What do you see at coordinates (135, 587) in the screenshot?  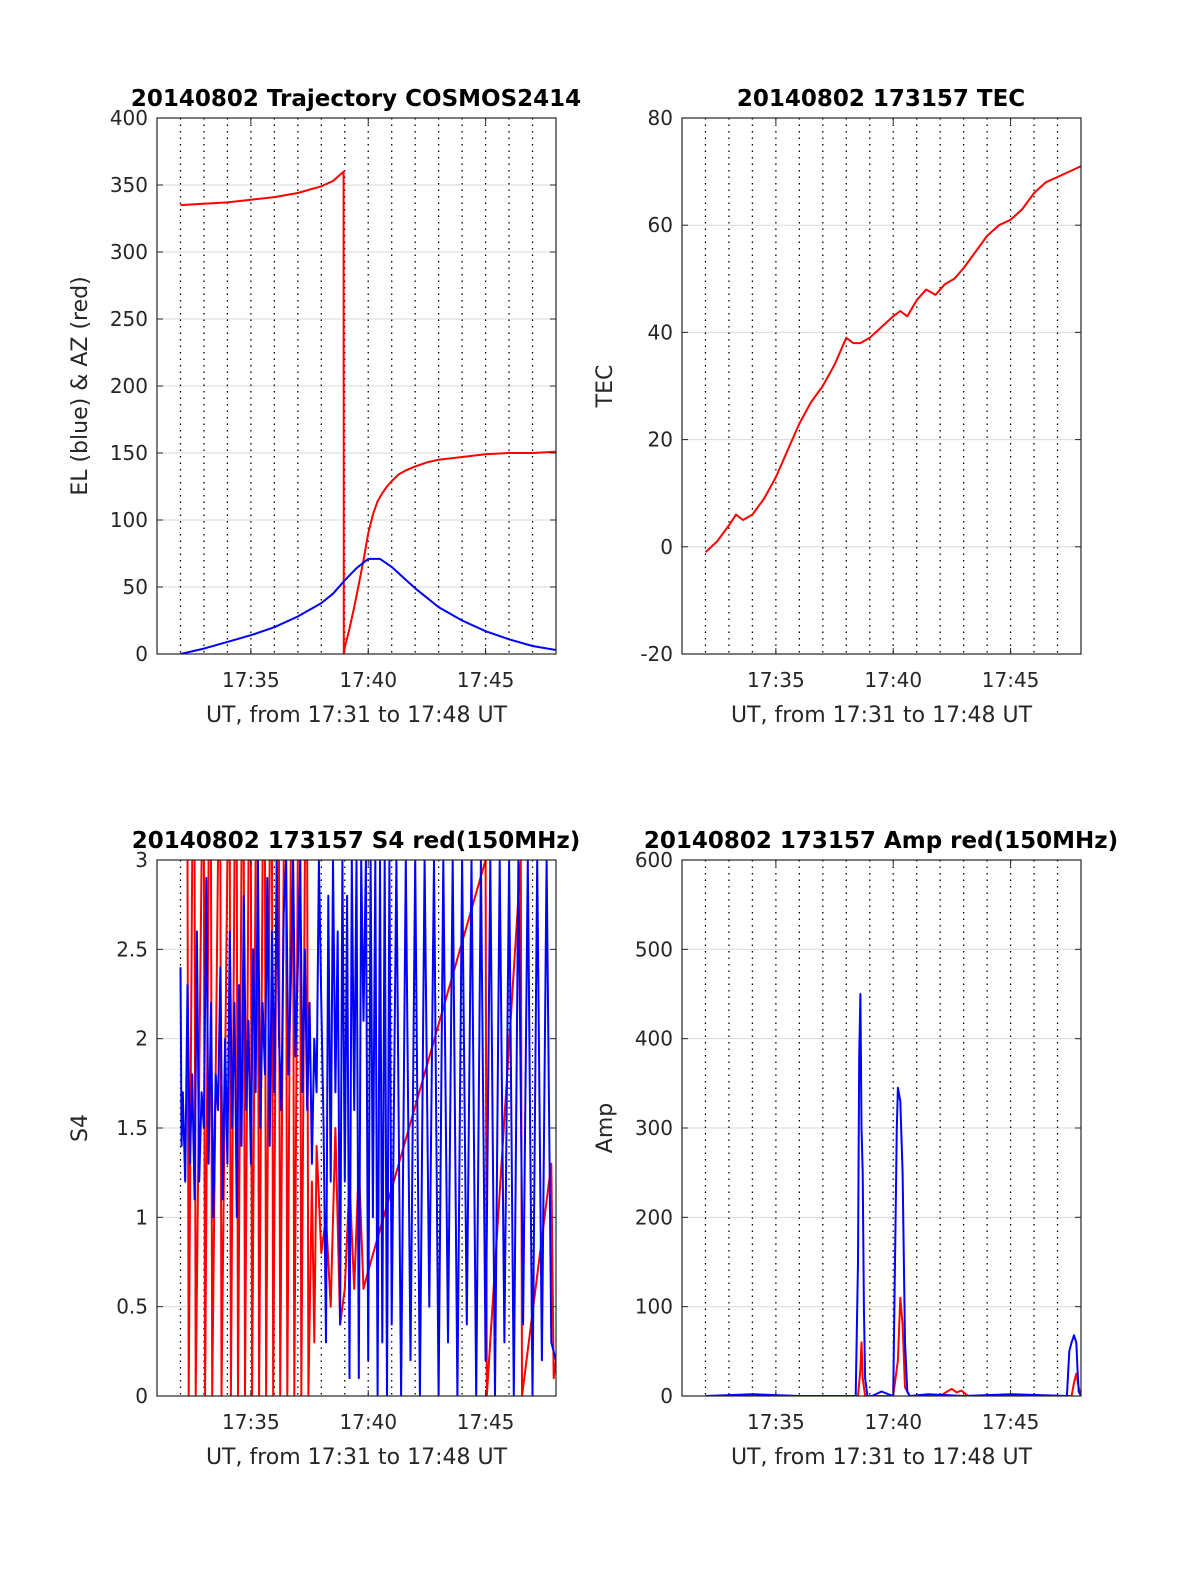 I see `y-tick-label: 50` at bounding box center [135, 587].